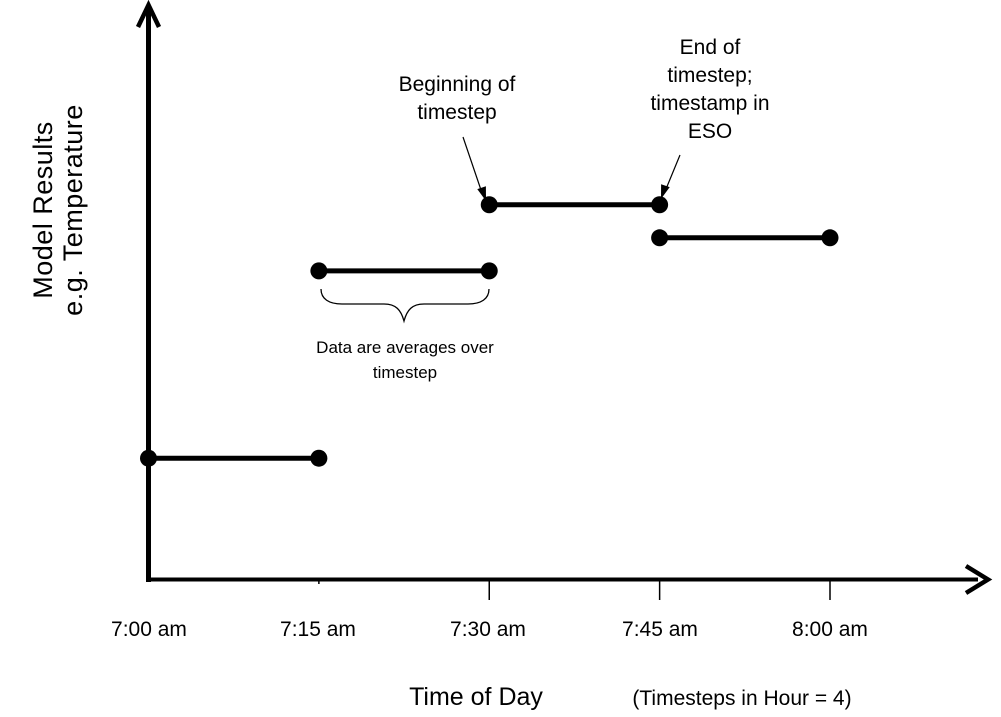 This screenshot has height=717, width=1001. Describe the element at coordinates (457, 98) in the screenshot. I see `annotation-beginning-of-timestep: Beginning of timestep` at that location.